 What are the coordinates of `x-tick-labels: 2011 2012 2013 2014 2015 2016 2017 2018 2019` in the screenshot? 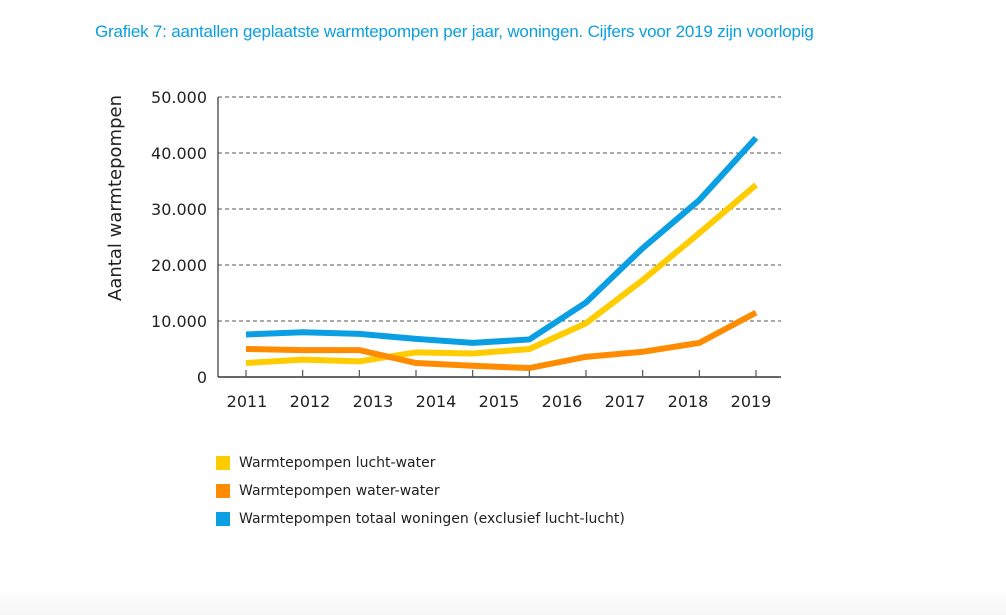 It's located at (499, 401).